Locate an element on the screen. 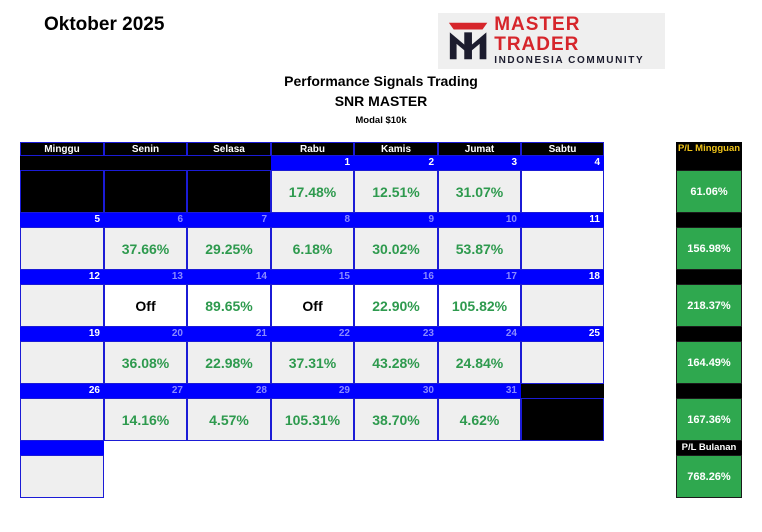 The height and width of the screenshot is (532, 762). brand-logo: MASTER TRADER INDONESIA COMMUNITY is located at coordinates (551, 41).